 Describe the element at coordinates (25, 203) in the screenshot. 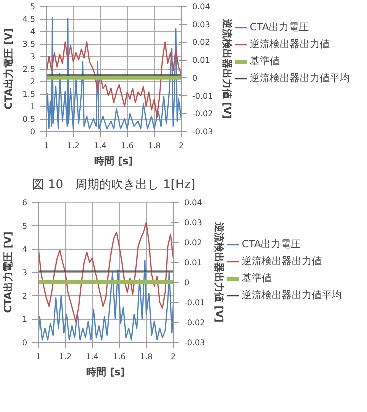

I see `y-tick-label: 6` at that location.